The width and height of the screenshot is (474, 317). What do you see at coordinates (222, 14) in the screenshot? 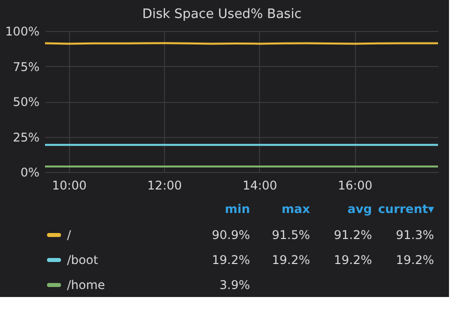
I see `chart-title: Disk Space Used% Basic` at bounding box center [222, 14].